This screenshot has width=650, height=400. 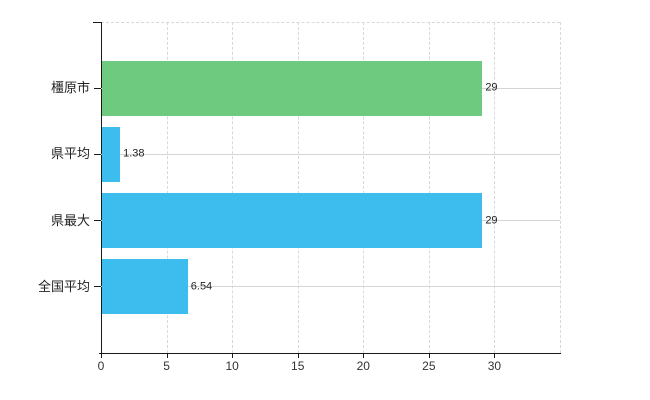 I want to click on y-axis-top-tick, so click(x=97, y=22).